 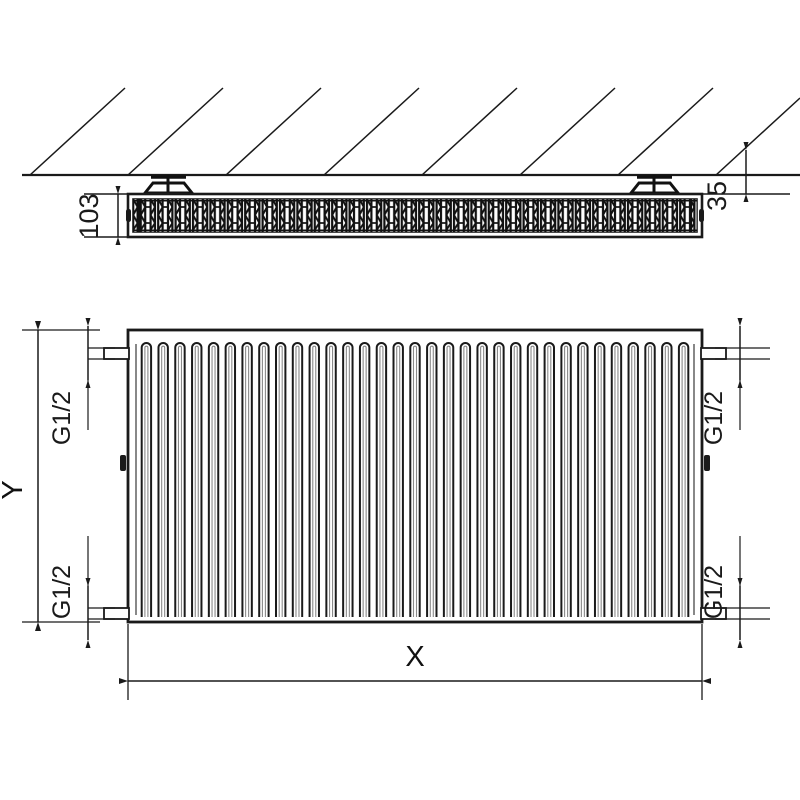 I want to click on port-label-top-left-text: G1/2, so click(x=62, y=418).